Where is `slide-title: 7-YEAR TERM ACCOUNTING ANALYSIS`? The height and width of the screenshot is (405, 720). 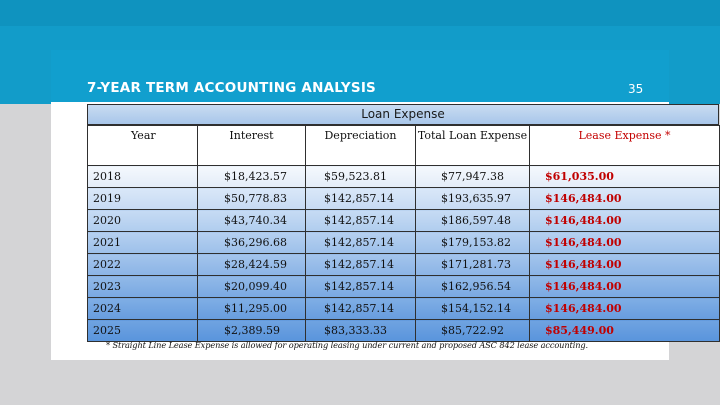
slide-title: 7-YEAR TERM ACCOUNTING ANALYSIS is located at coordinates (231, 88).